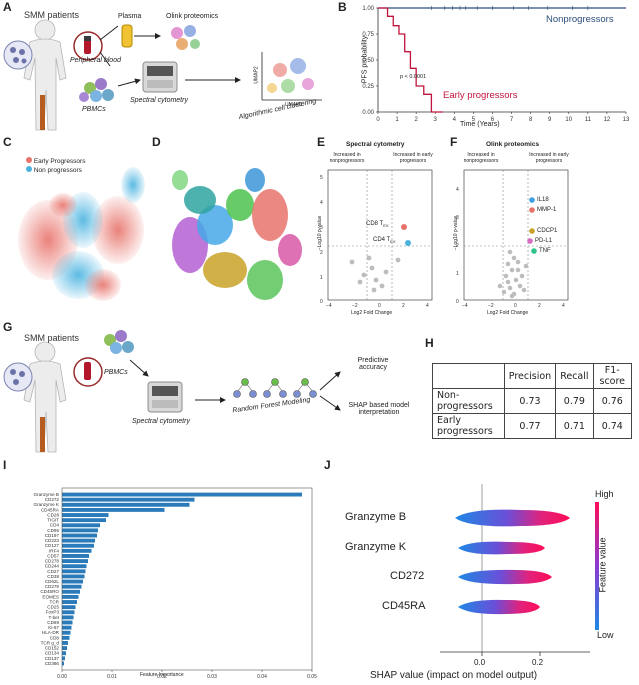 Image resolution: width=639 pixels, height=685 pixels. Describe the element at coordinates (54, 617) in the screenshot. I see `importance-category-label: T-bet` at that location.